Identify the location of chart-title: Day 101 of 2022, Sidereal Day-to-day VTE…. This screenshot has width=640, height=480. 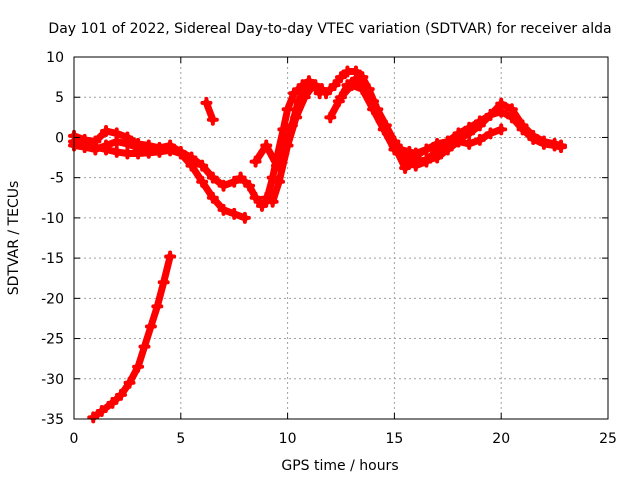
(329, 29).